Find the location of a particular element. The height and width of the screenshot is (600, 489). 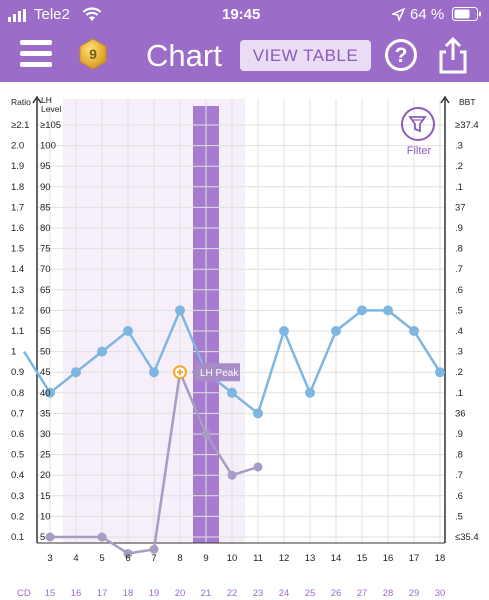

ratio-tick-label: 1.7 is located at coordinates (17, 207).